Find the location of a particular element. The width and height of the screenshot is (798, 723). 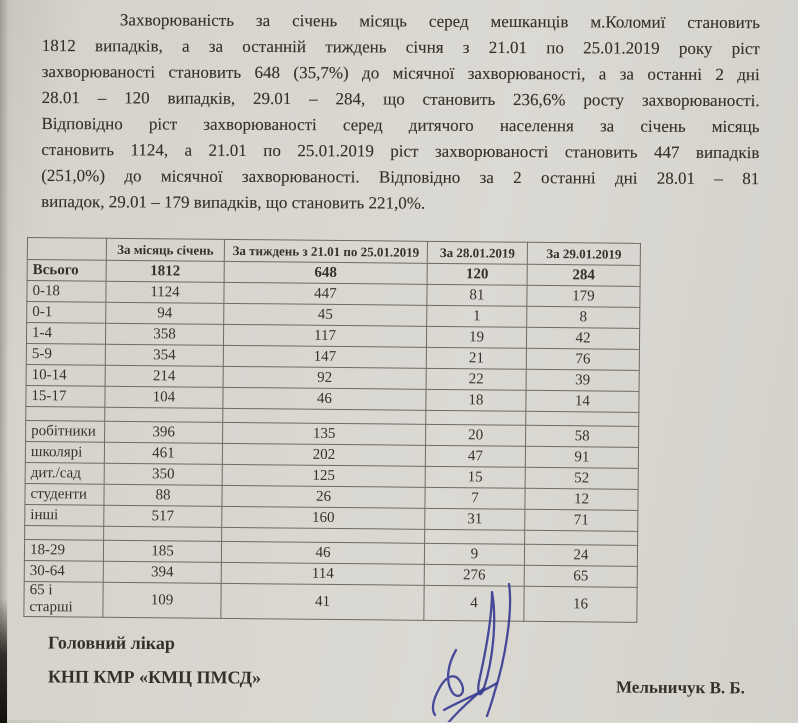

row-label: 0-18 is located at coordinates (66, 291).